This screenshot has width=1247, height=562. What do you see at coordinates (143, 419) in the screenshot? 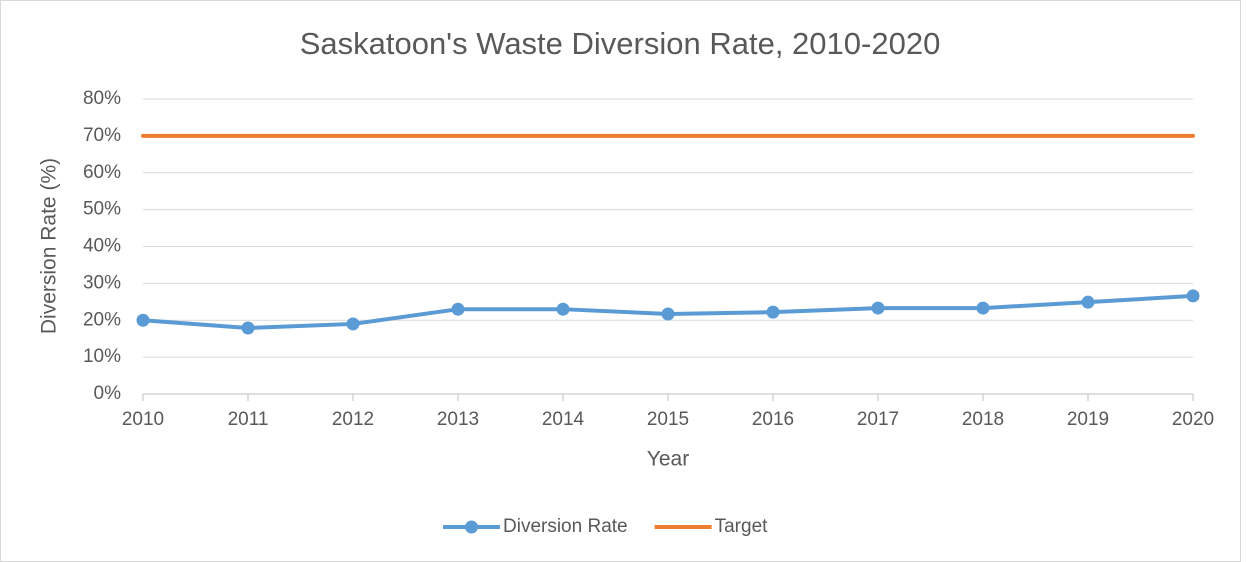
I see `x-tick-label: 2010` at bounding box center [143, 419].